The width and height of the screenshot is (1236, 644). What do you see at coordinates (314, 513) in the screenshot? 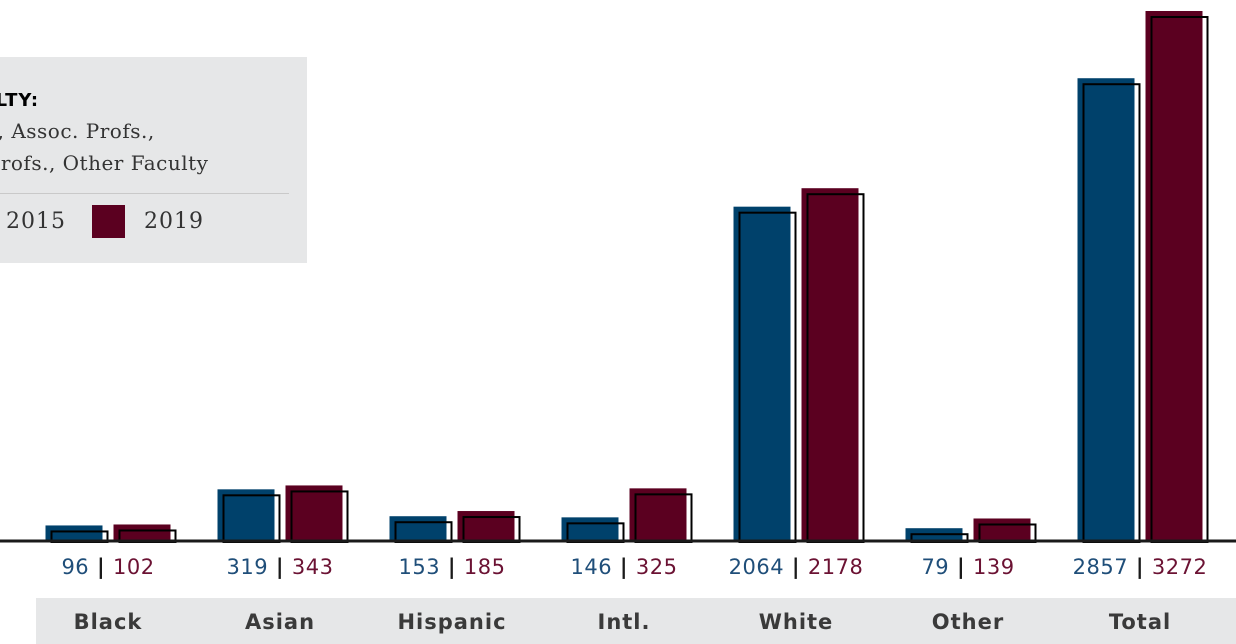
I see `bar-2019-asian` at bounding box center [314, 513].